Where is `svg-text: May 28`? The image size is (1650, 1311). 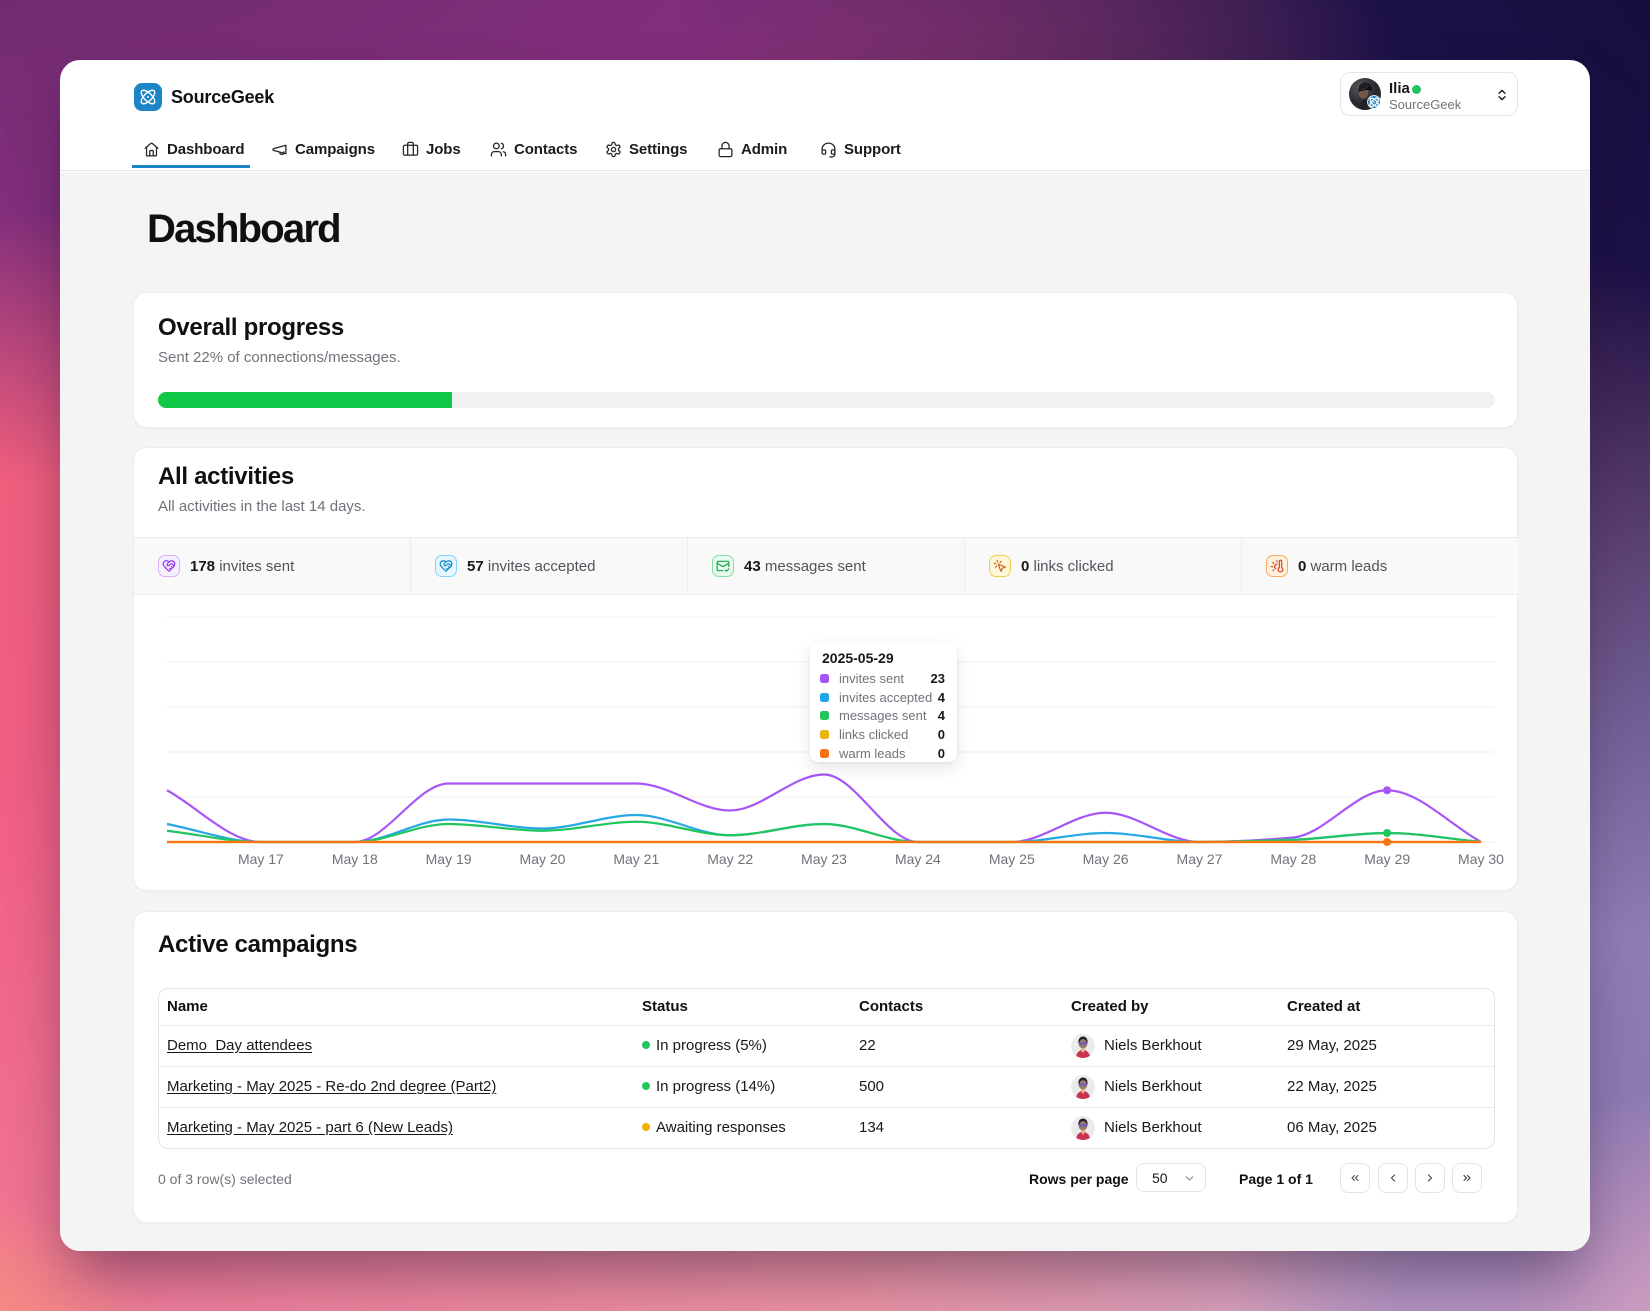 svg-text: May 28 is located at coordinates (1293, 859).